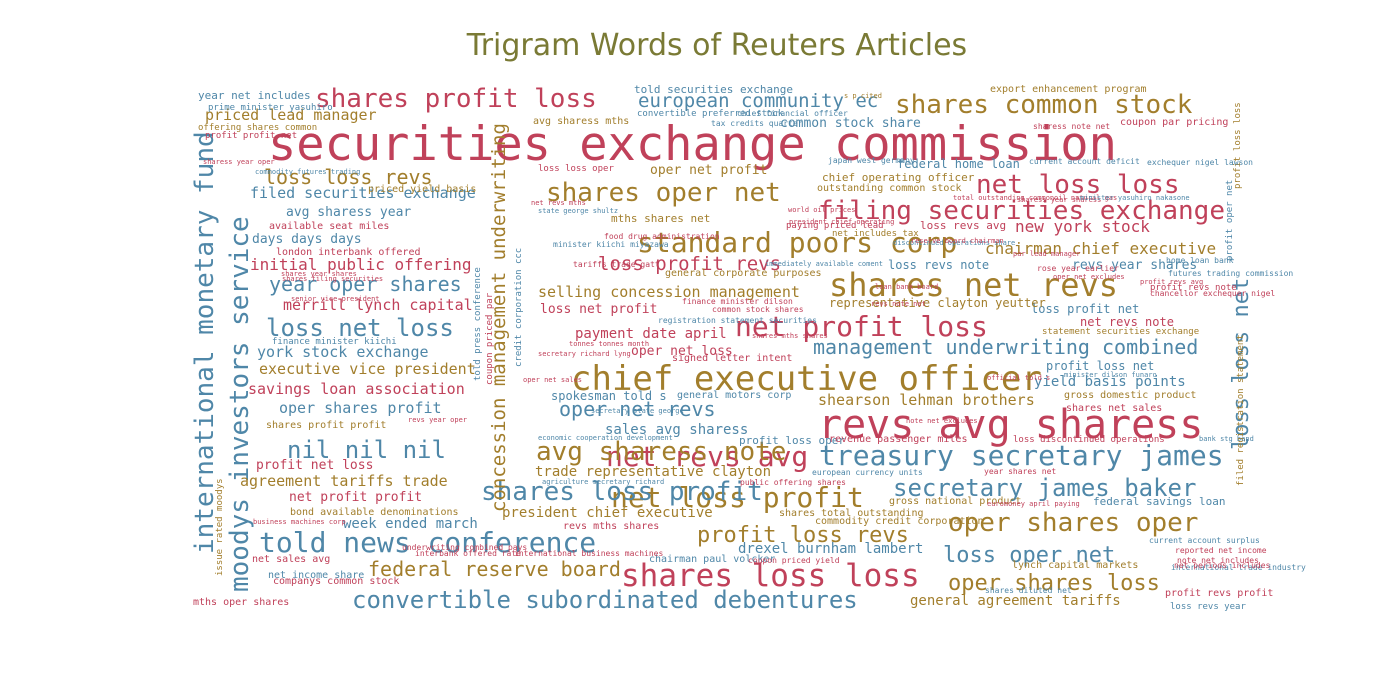  I want to click on word-reserve-board-chairman: reserve board chairman, so click(957, 241).